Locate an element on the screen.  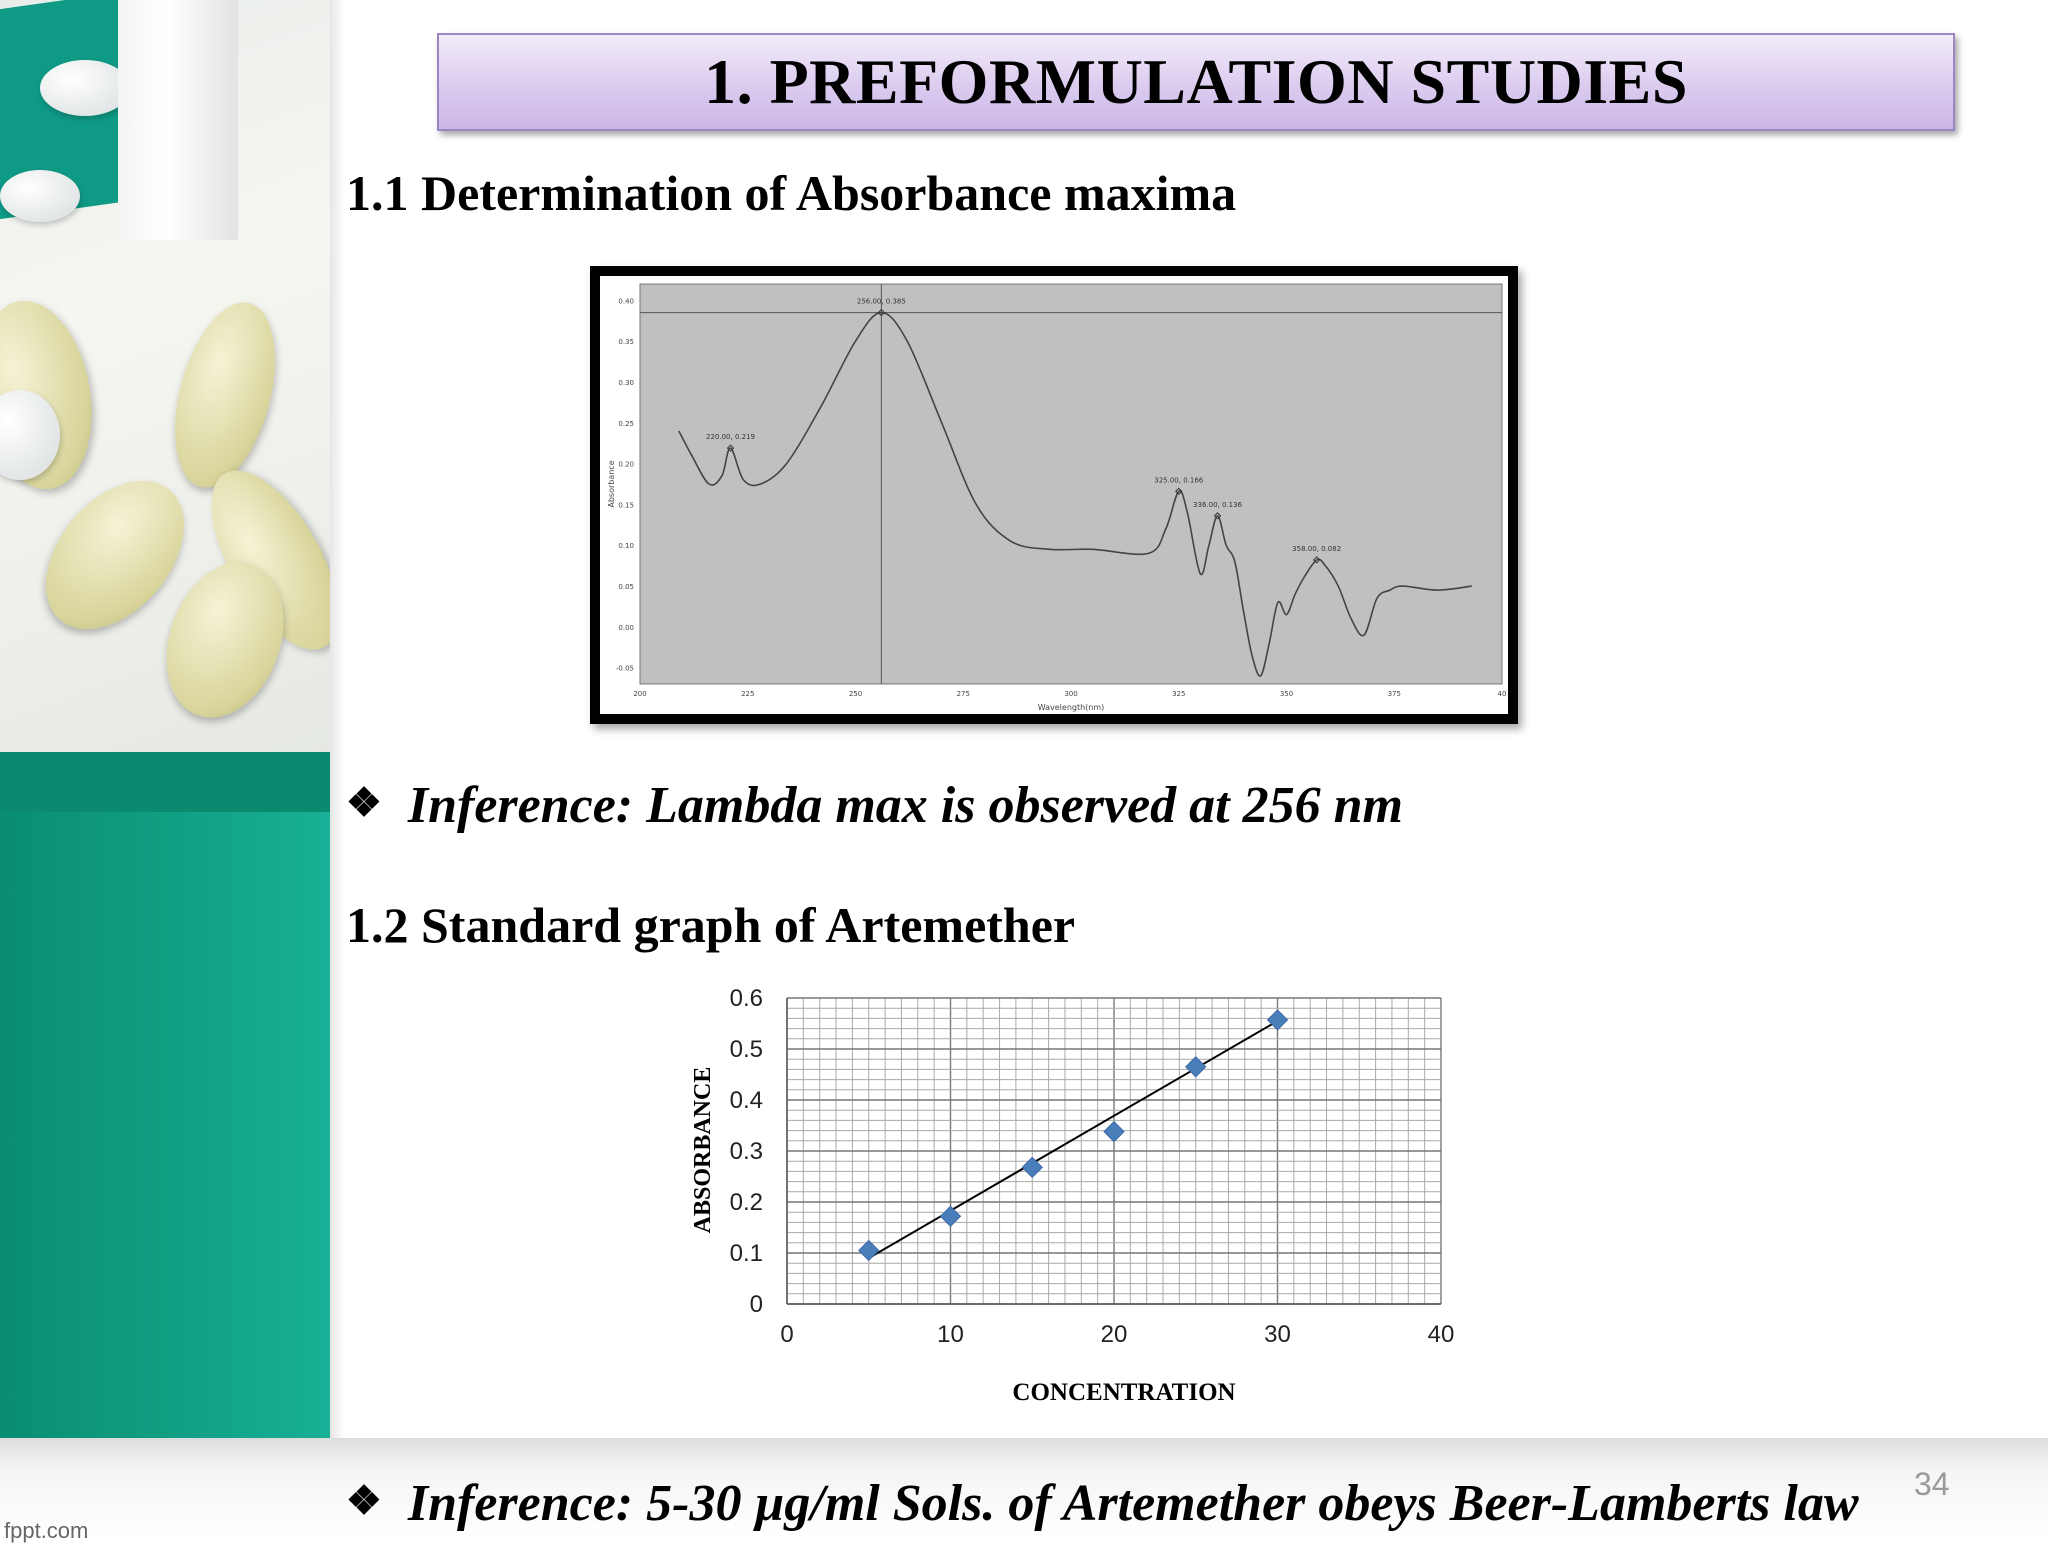
x-tick-label: 30 is located at coordinates (1277, 1334).